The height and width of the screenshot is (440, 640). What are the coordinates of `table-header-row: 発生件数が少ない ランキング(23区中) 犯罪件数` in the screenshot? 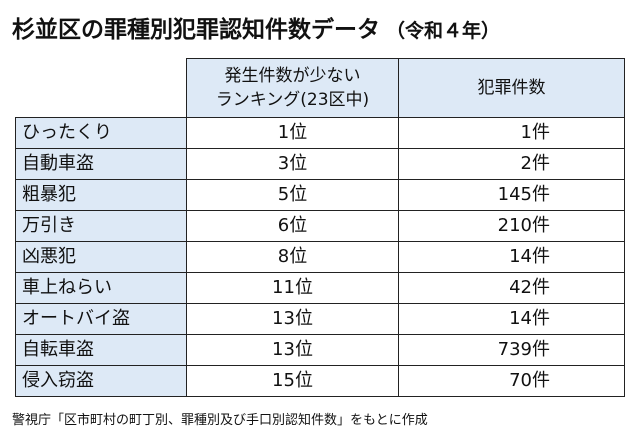 It's located at (320, 88).